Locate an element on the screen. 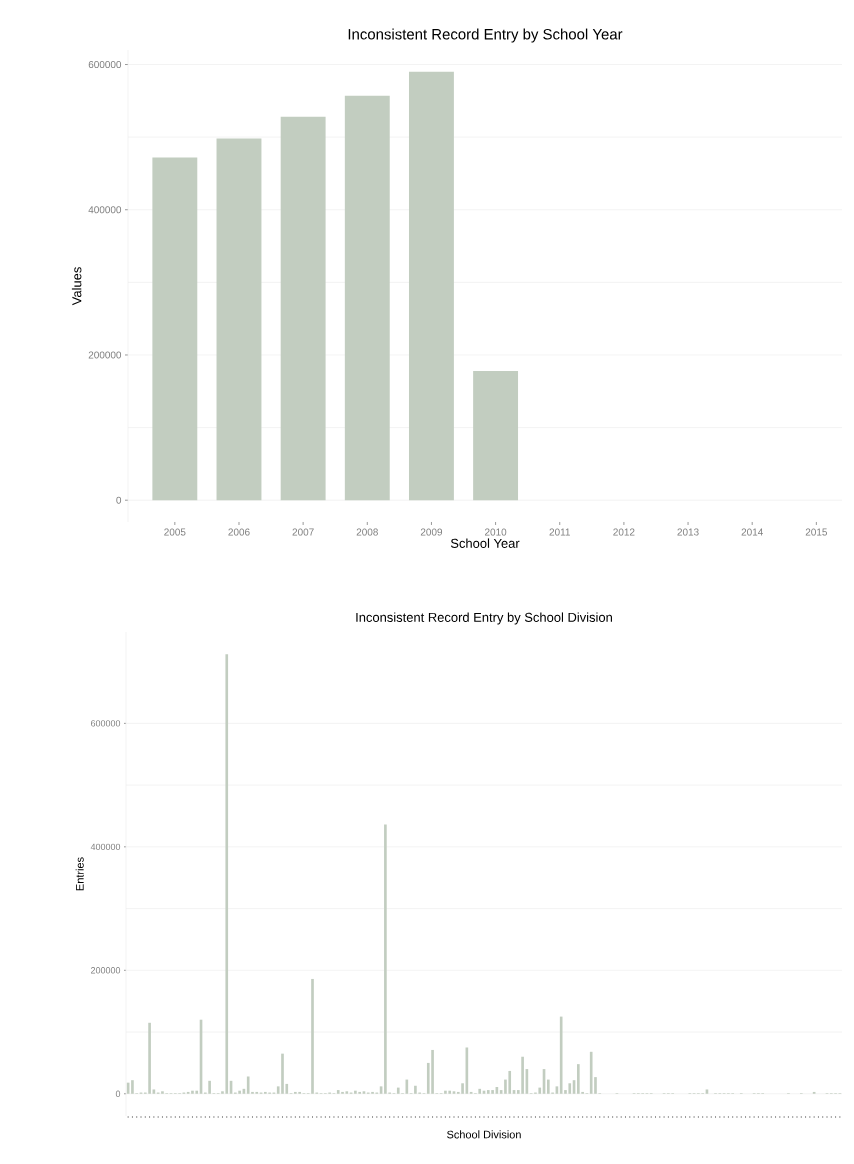  x-tick-label: 2014 is located at coordinates (752, 532).